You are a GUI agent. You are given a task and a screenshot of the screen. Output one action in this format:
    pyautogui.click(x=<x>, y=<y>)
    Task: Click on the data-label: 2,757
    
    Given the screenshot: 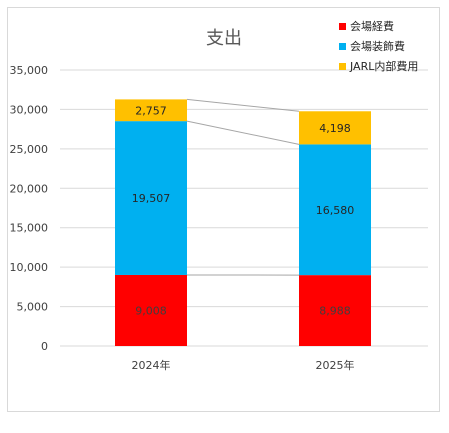 What is the action you would take?
    pyautogui.click(x=151, y=110)
    